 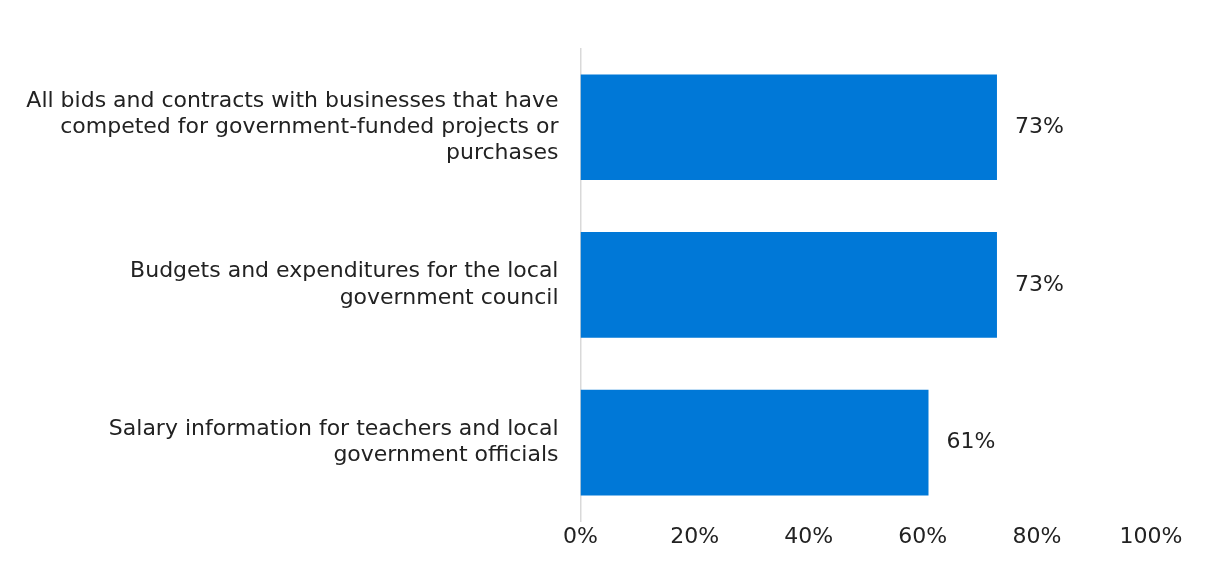 What do you see at coordinates (971, 441) in the screenshot?
I see `data-label: 61%` at bounding box center [971, 441].